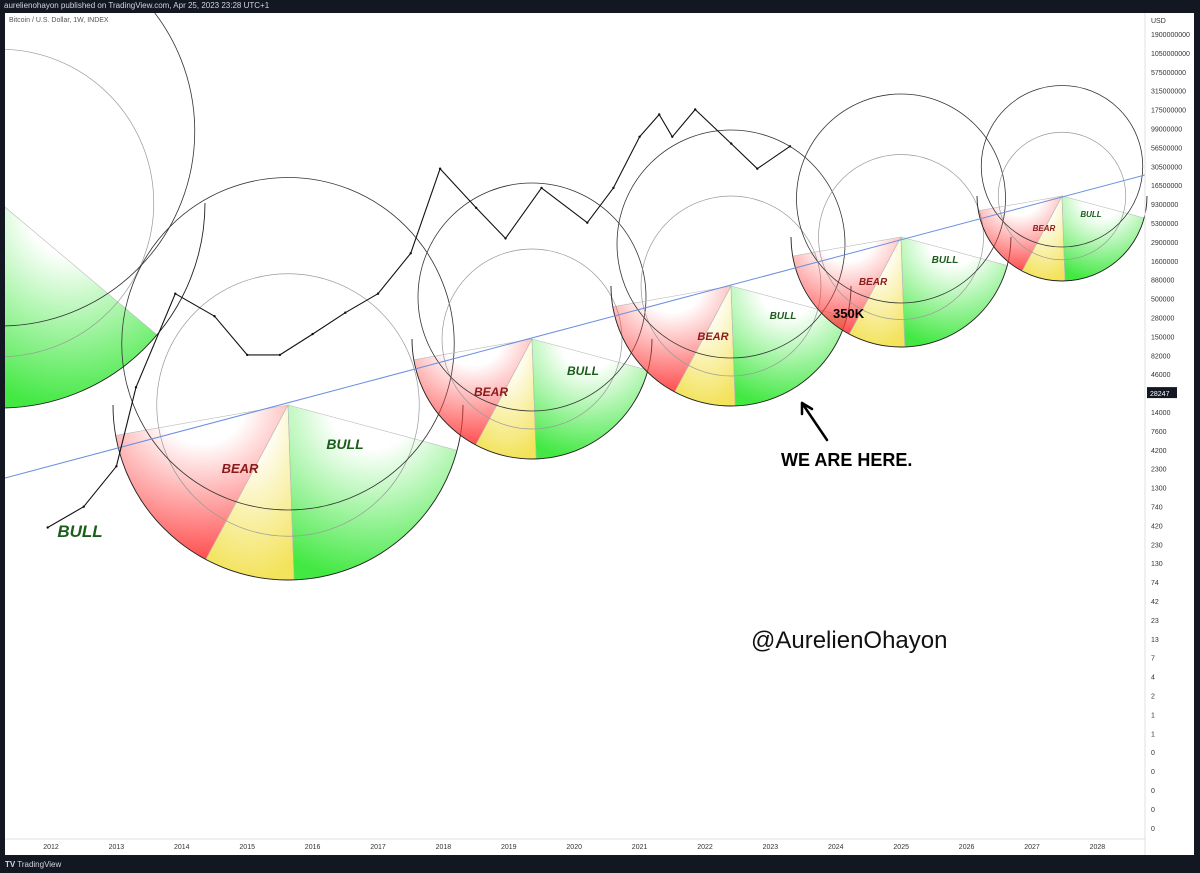 This screenshot has height=873, width=1200. I want to click on time-tick-label: 2026, so click(967, 847).